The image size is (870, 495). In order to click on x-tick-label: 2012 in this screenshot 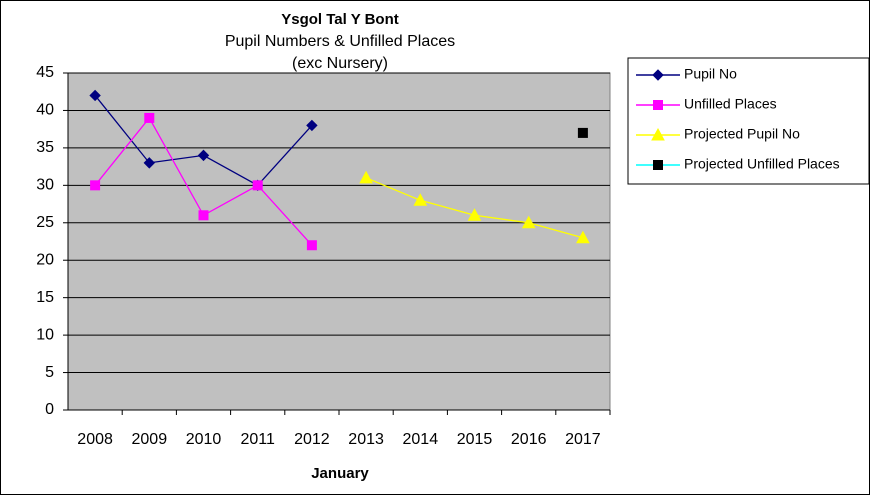, I will do `click(312, 439)`.